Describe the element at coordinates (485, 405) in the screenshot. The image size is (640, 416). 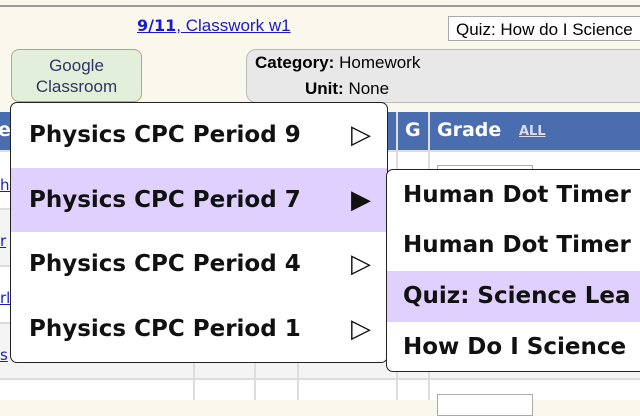
I see `grade-input` at that location.